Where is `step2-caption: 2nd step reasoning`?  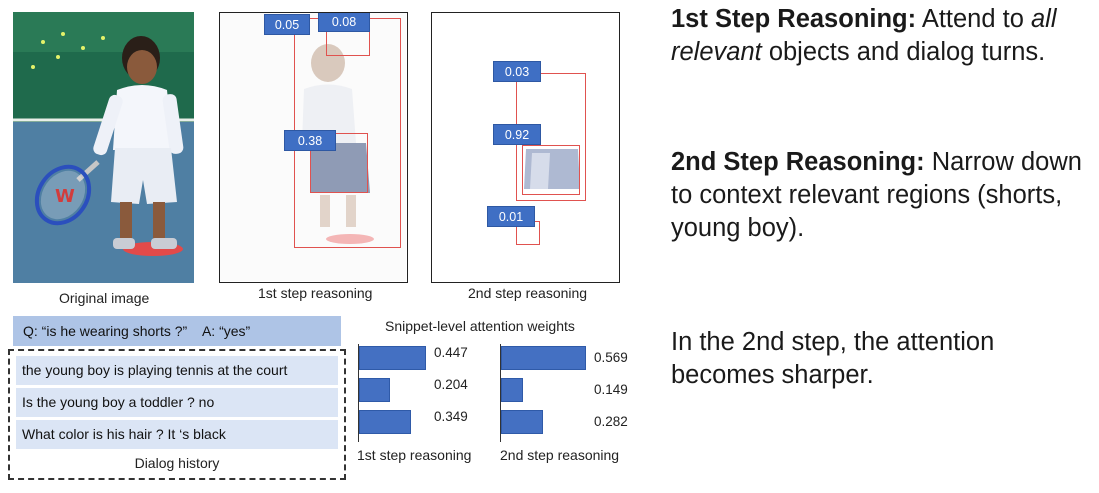
step2-caption: 2nd step reasoning is located at coordinates (528, 293).